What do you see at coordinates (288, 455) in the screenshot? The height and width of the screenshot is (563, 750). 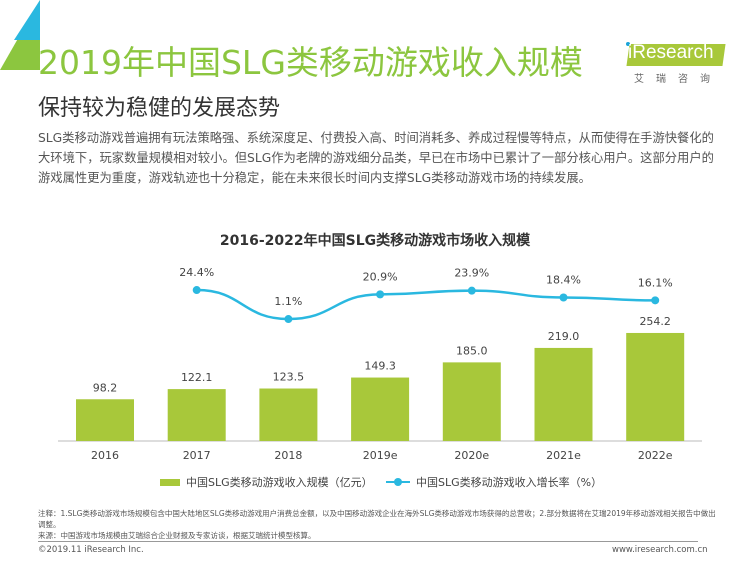 I see `x-tick-label: 2018` at bounding box center [288, 455].